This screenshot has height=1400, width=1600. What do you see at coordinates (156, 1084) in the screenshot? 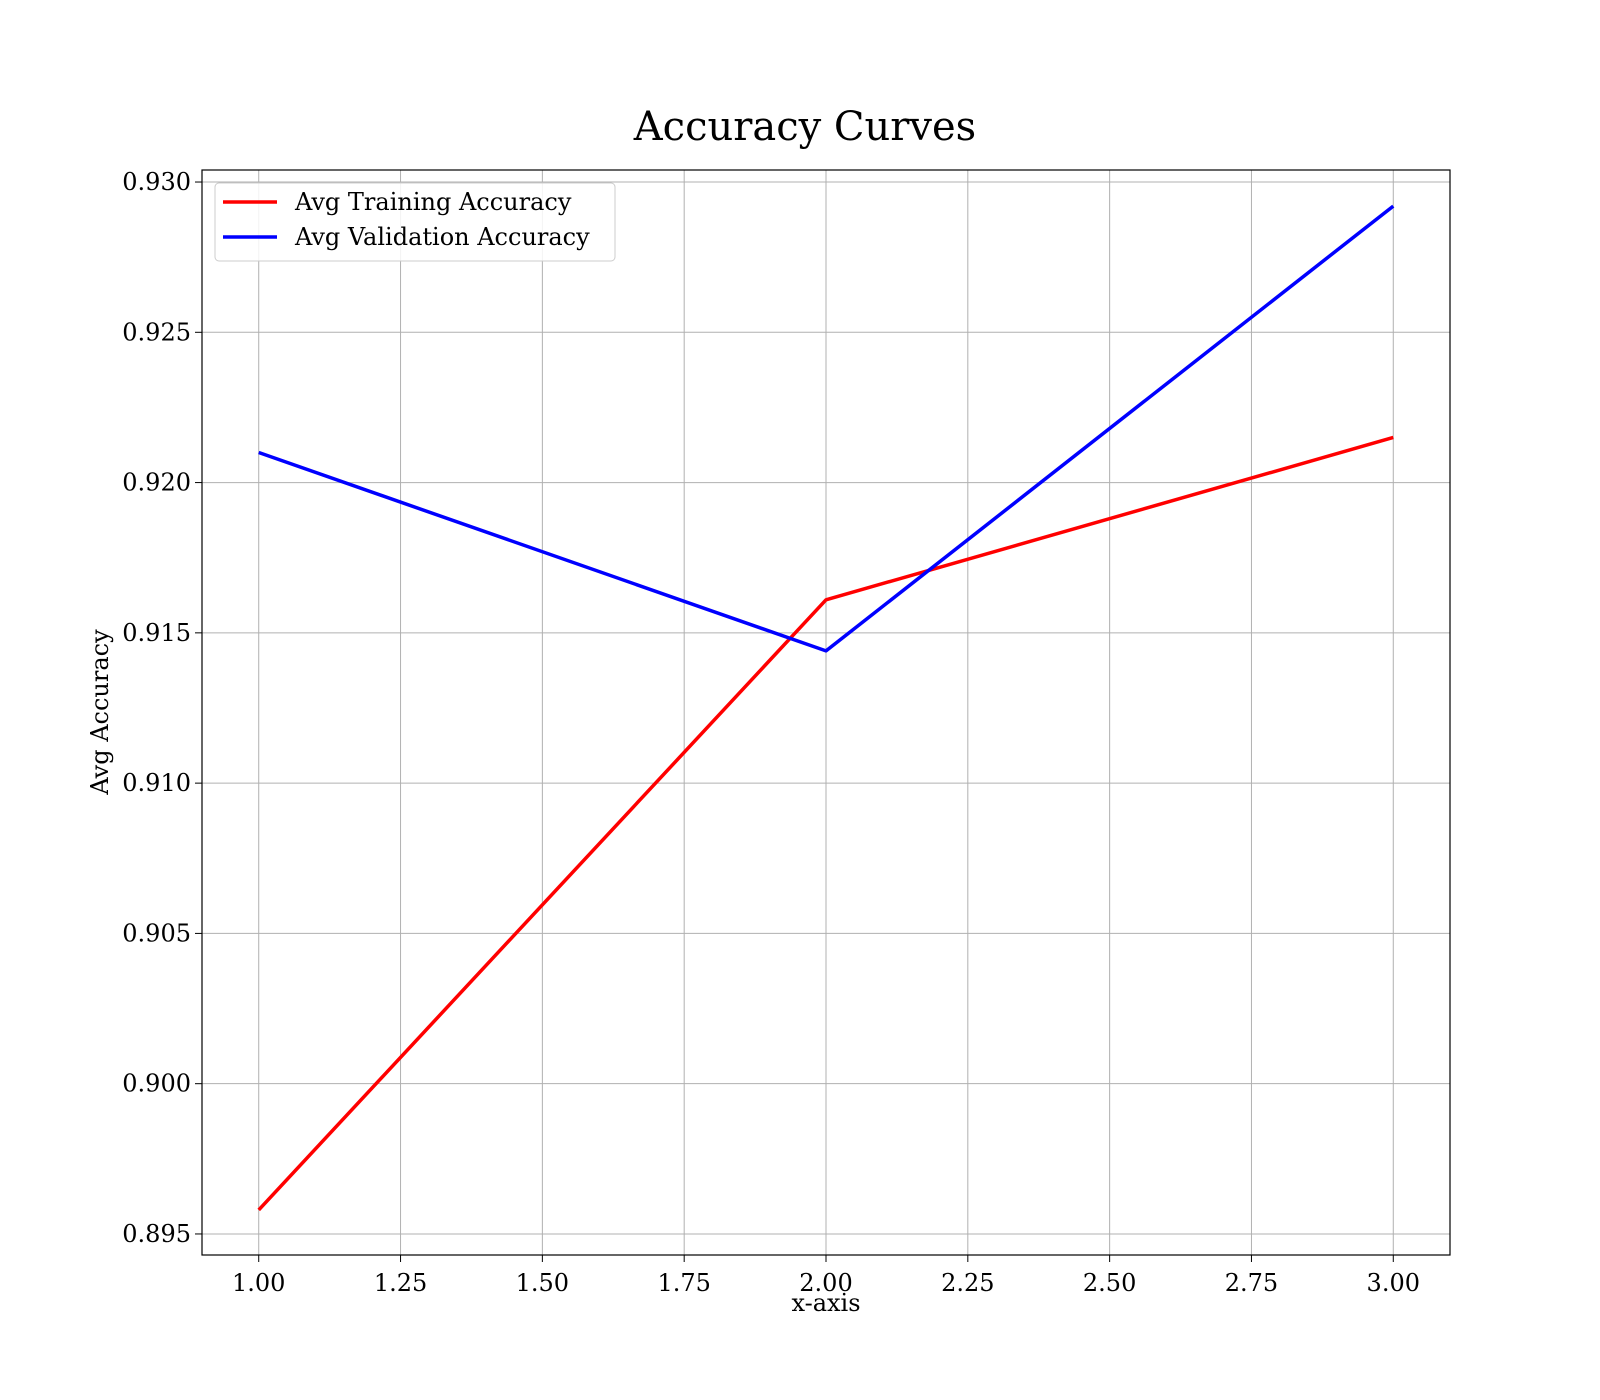
I see `y-tick-label: 0.900` at bounding box center [156, 1084].